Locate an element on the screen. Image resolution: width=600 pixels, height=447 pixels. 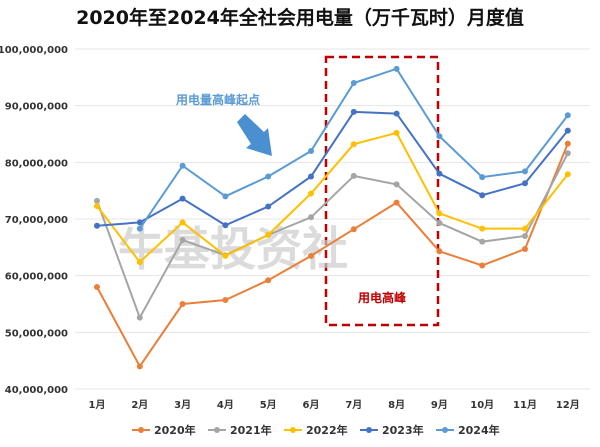
x-tick-label: 7月 is located at coordinates (353, 405).